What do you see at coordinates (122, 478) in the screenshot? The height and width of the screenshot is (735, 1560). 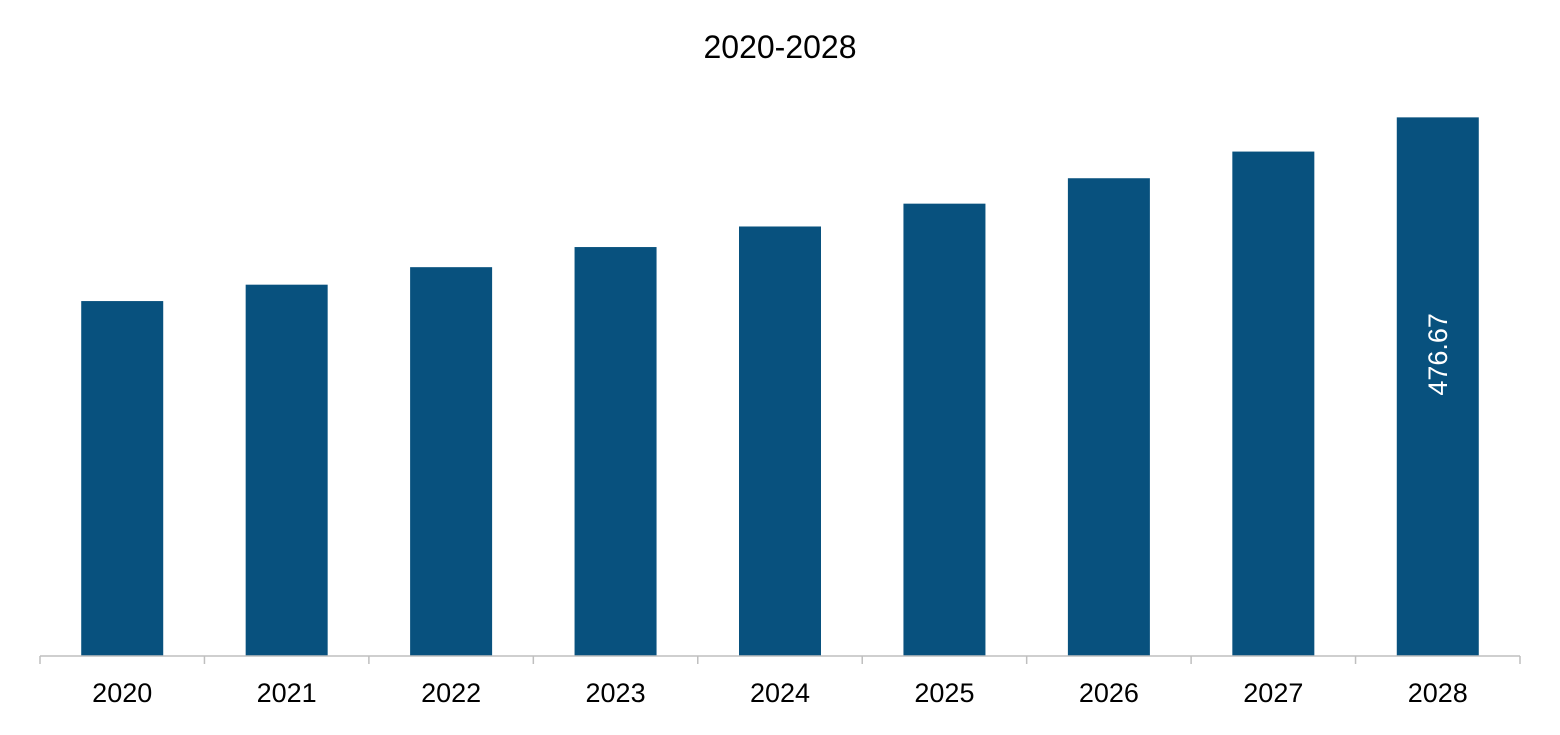 I see `bar-2020` at bounding box center [122, 478].